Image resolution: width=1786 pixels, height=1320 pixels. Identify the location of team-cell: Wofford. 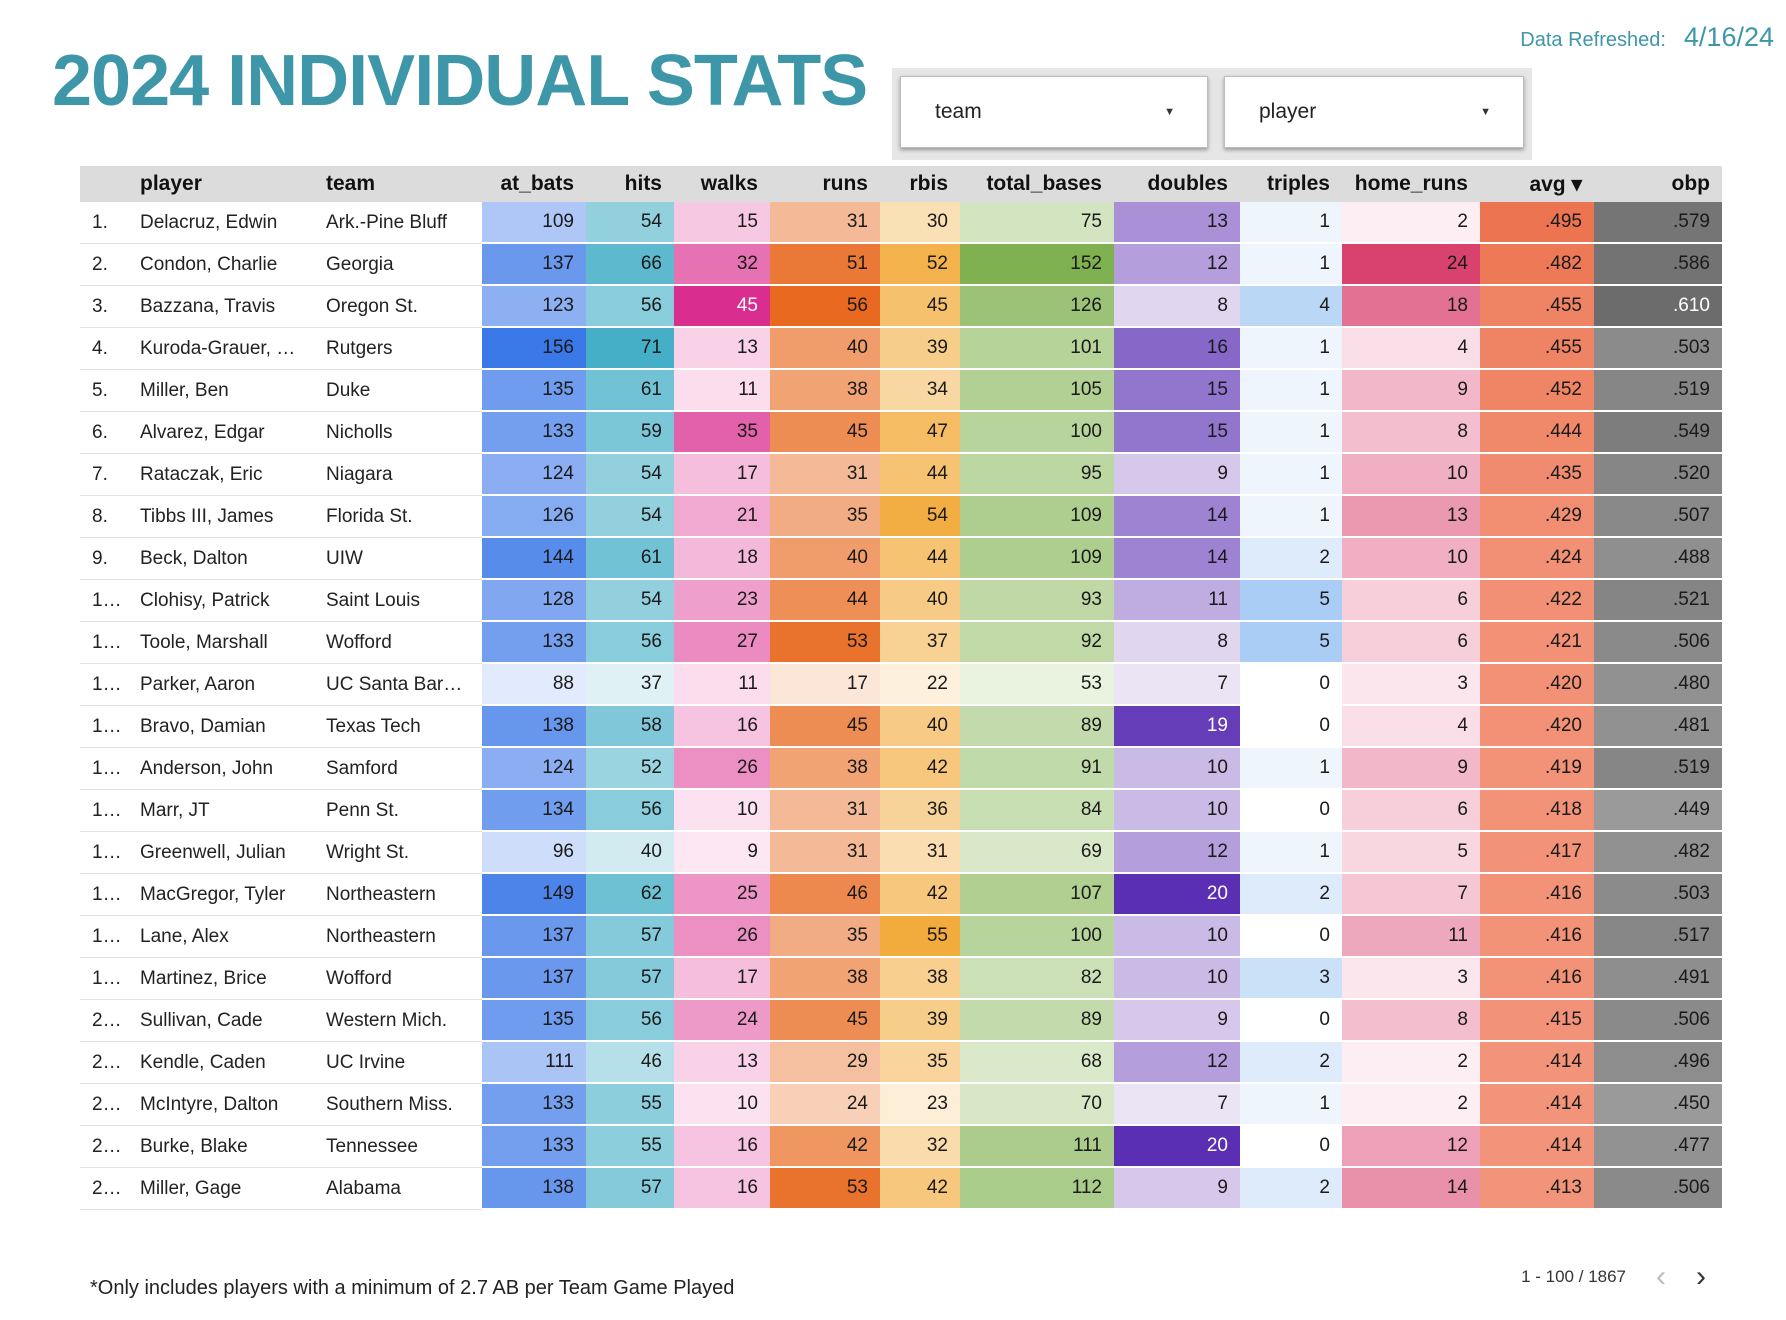
(398, 979).